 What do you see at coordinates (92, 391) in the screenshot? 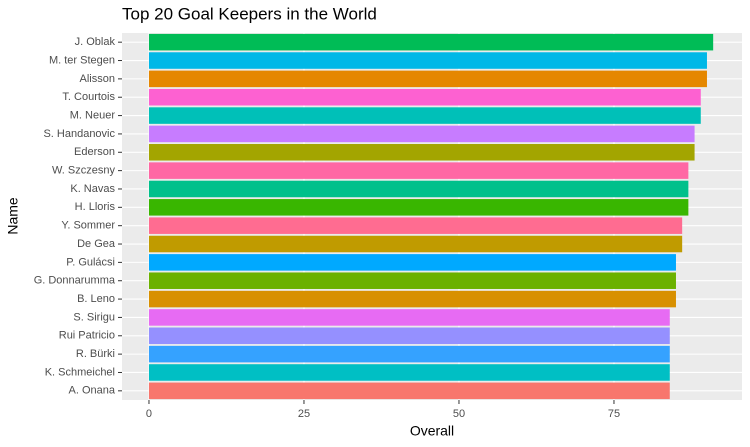
I see `y-tick-label: A. Onana` at bounding box center [92, 391].